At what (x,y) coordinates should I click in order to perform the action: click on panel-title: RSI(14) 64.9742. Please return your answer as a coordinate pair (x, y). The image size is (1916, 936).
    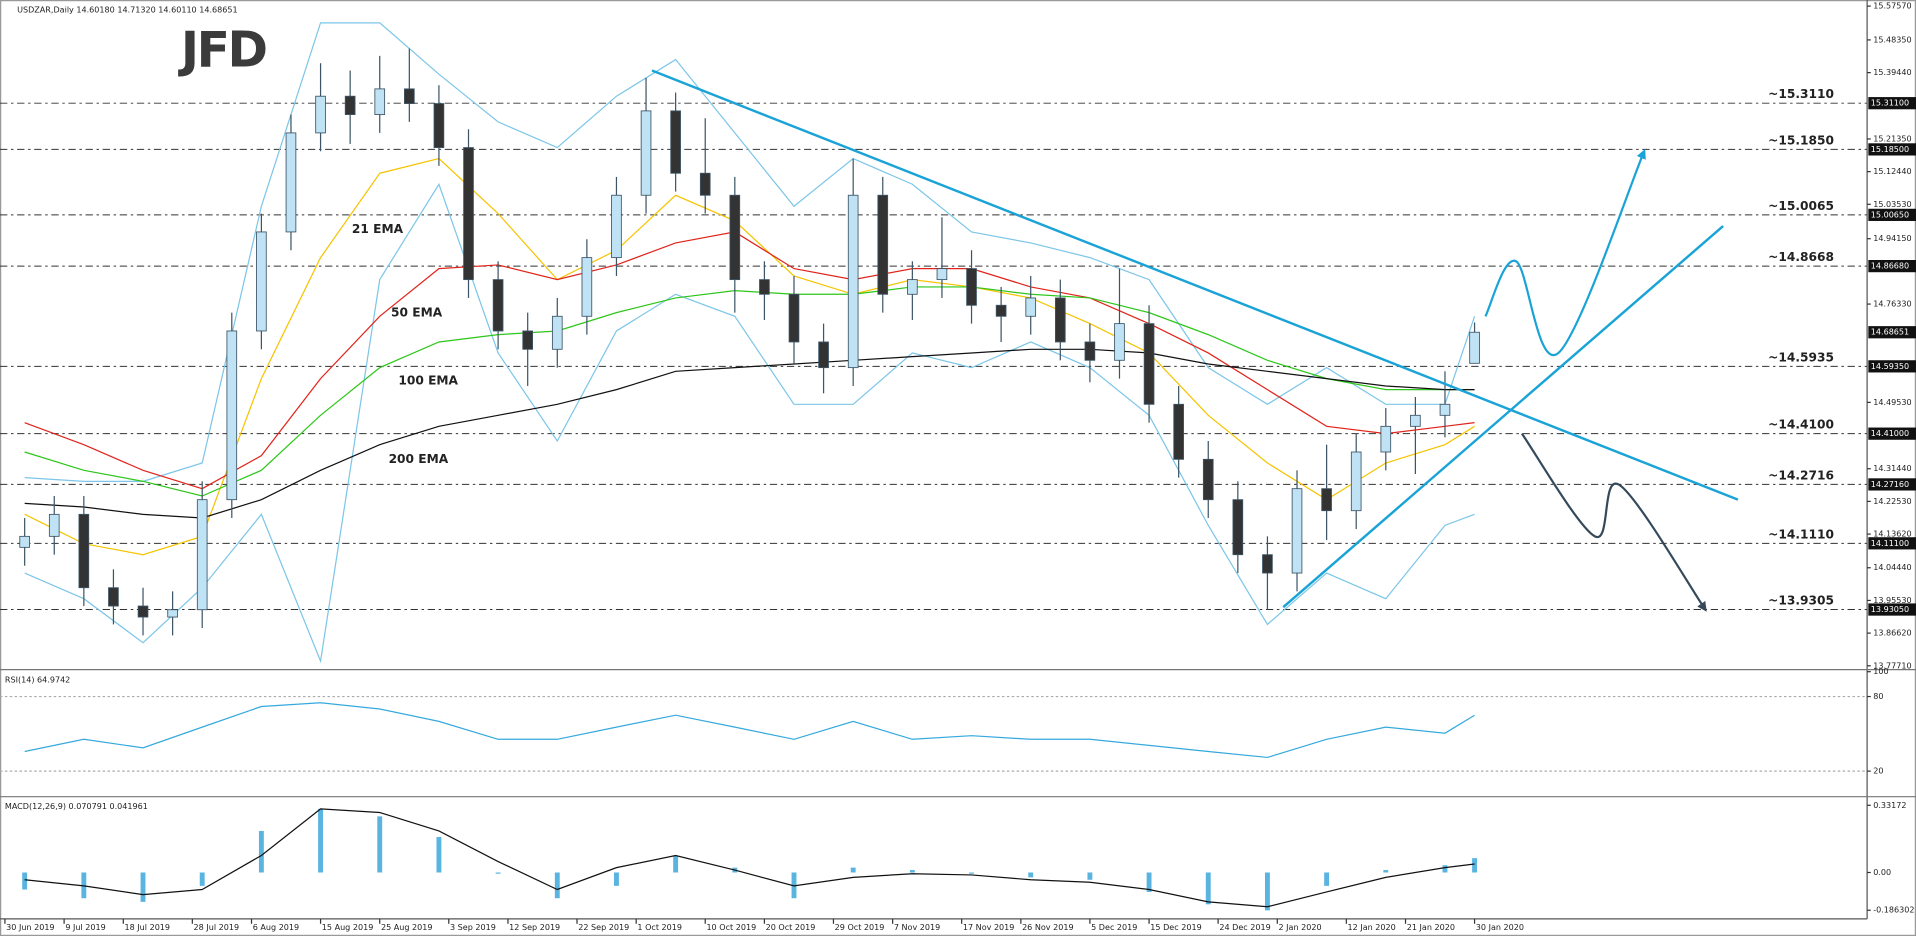
    Looking at the image, I should click on (37, 680).